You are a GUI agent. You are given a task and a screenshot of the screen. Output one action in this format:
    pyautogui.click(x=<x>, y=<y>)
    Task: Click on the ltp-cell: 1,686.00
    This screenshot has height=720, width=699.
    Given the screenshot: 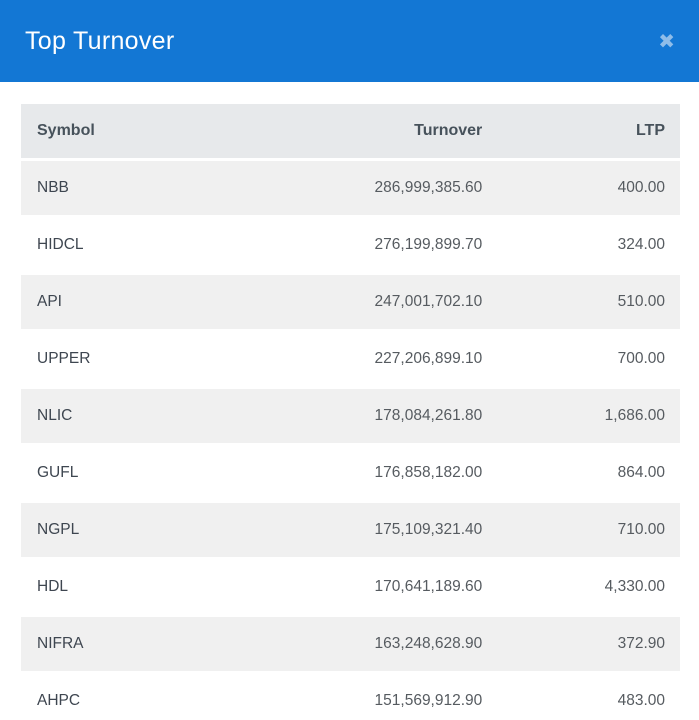 What is the action you would take?
    pyautogui.click(x=581, y=417)
    